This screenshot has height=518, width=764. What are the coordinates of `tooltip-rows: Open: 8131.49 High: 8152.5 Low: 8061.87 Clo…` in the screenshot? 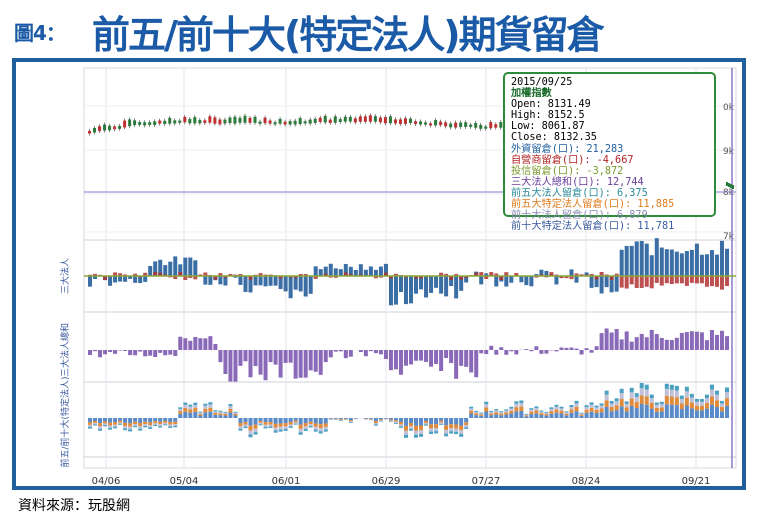 It's located at (609, 165).